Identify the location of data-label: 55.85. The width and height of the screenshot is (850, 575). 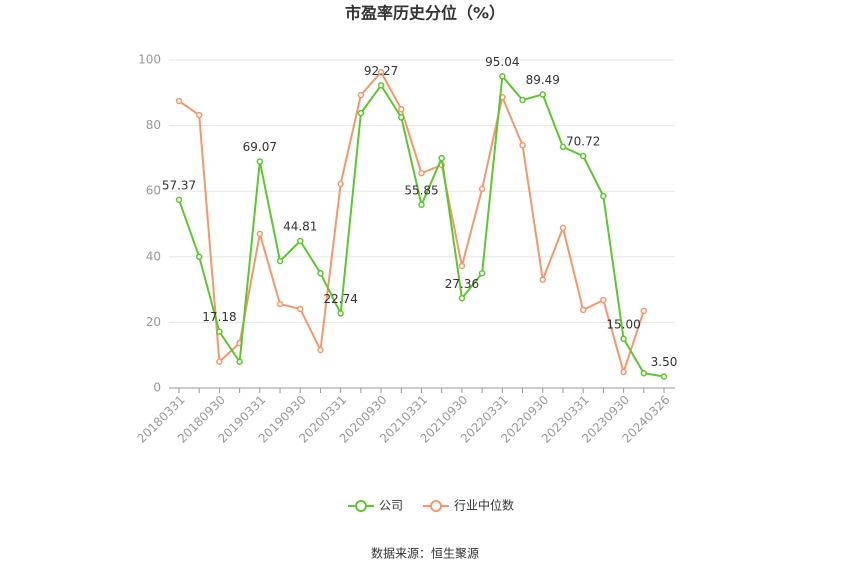
(421, 190).